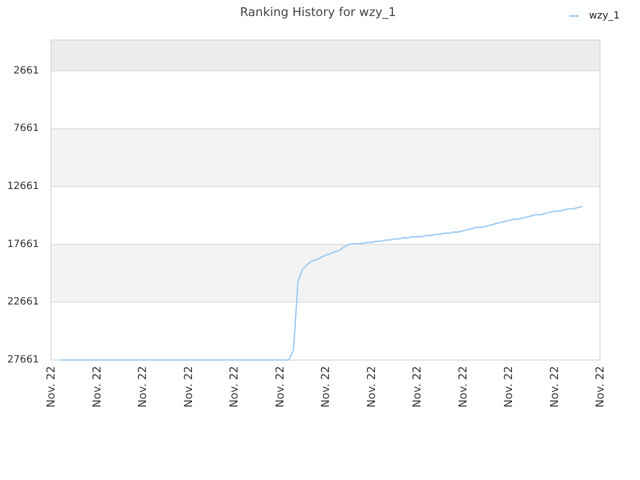 The height and width of the screenshot is (480, 640). Describe the element at coordinates (26, 70) in the screenshot. I see `y-tick-label: 2661` at that location.